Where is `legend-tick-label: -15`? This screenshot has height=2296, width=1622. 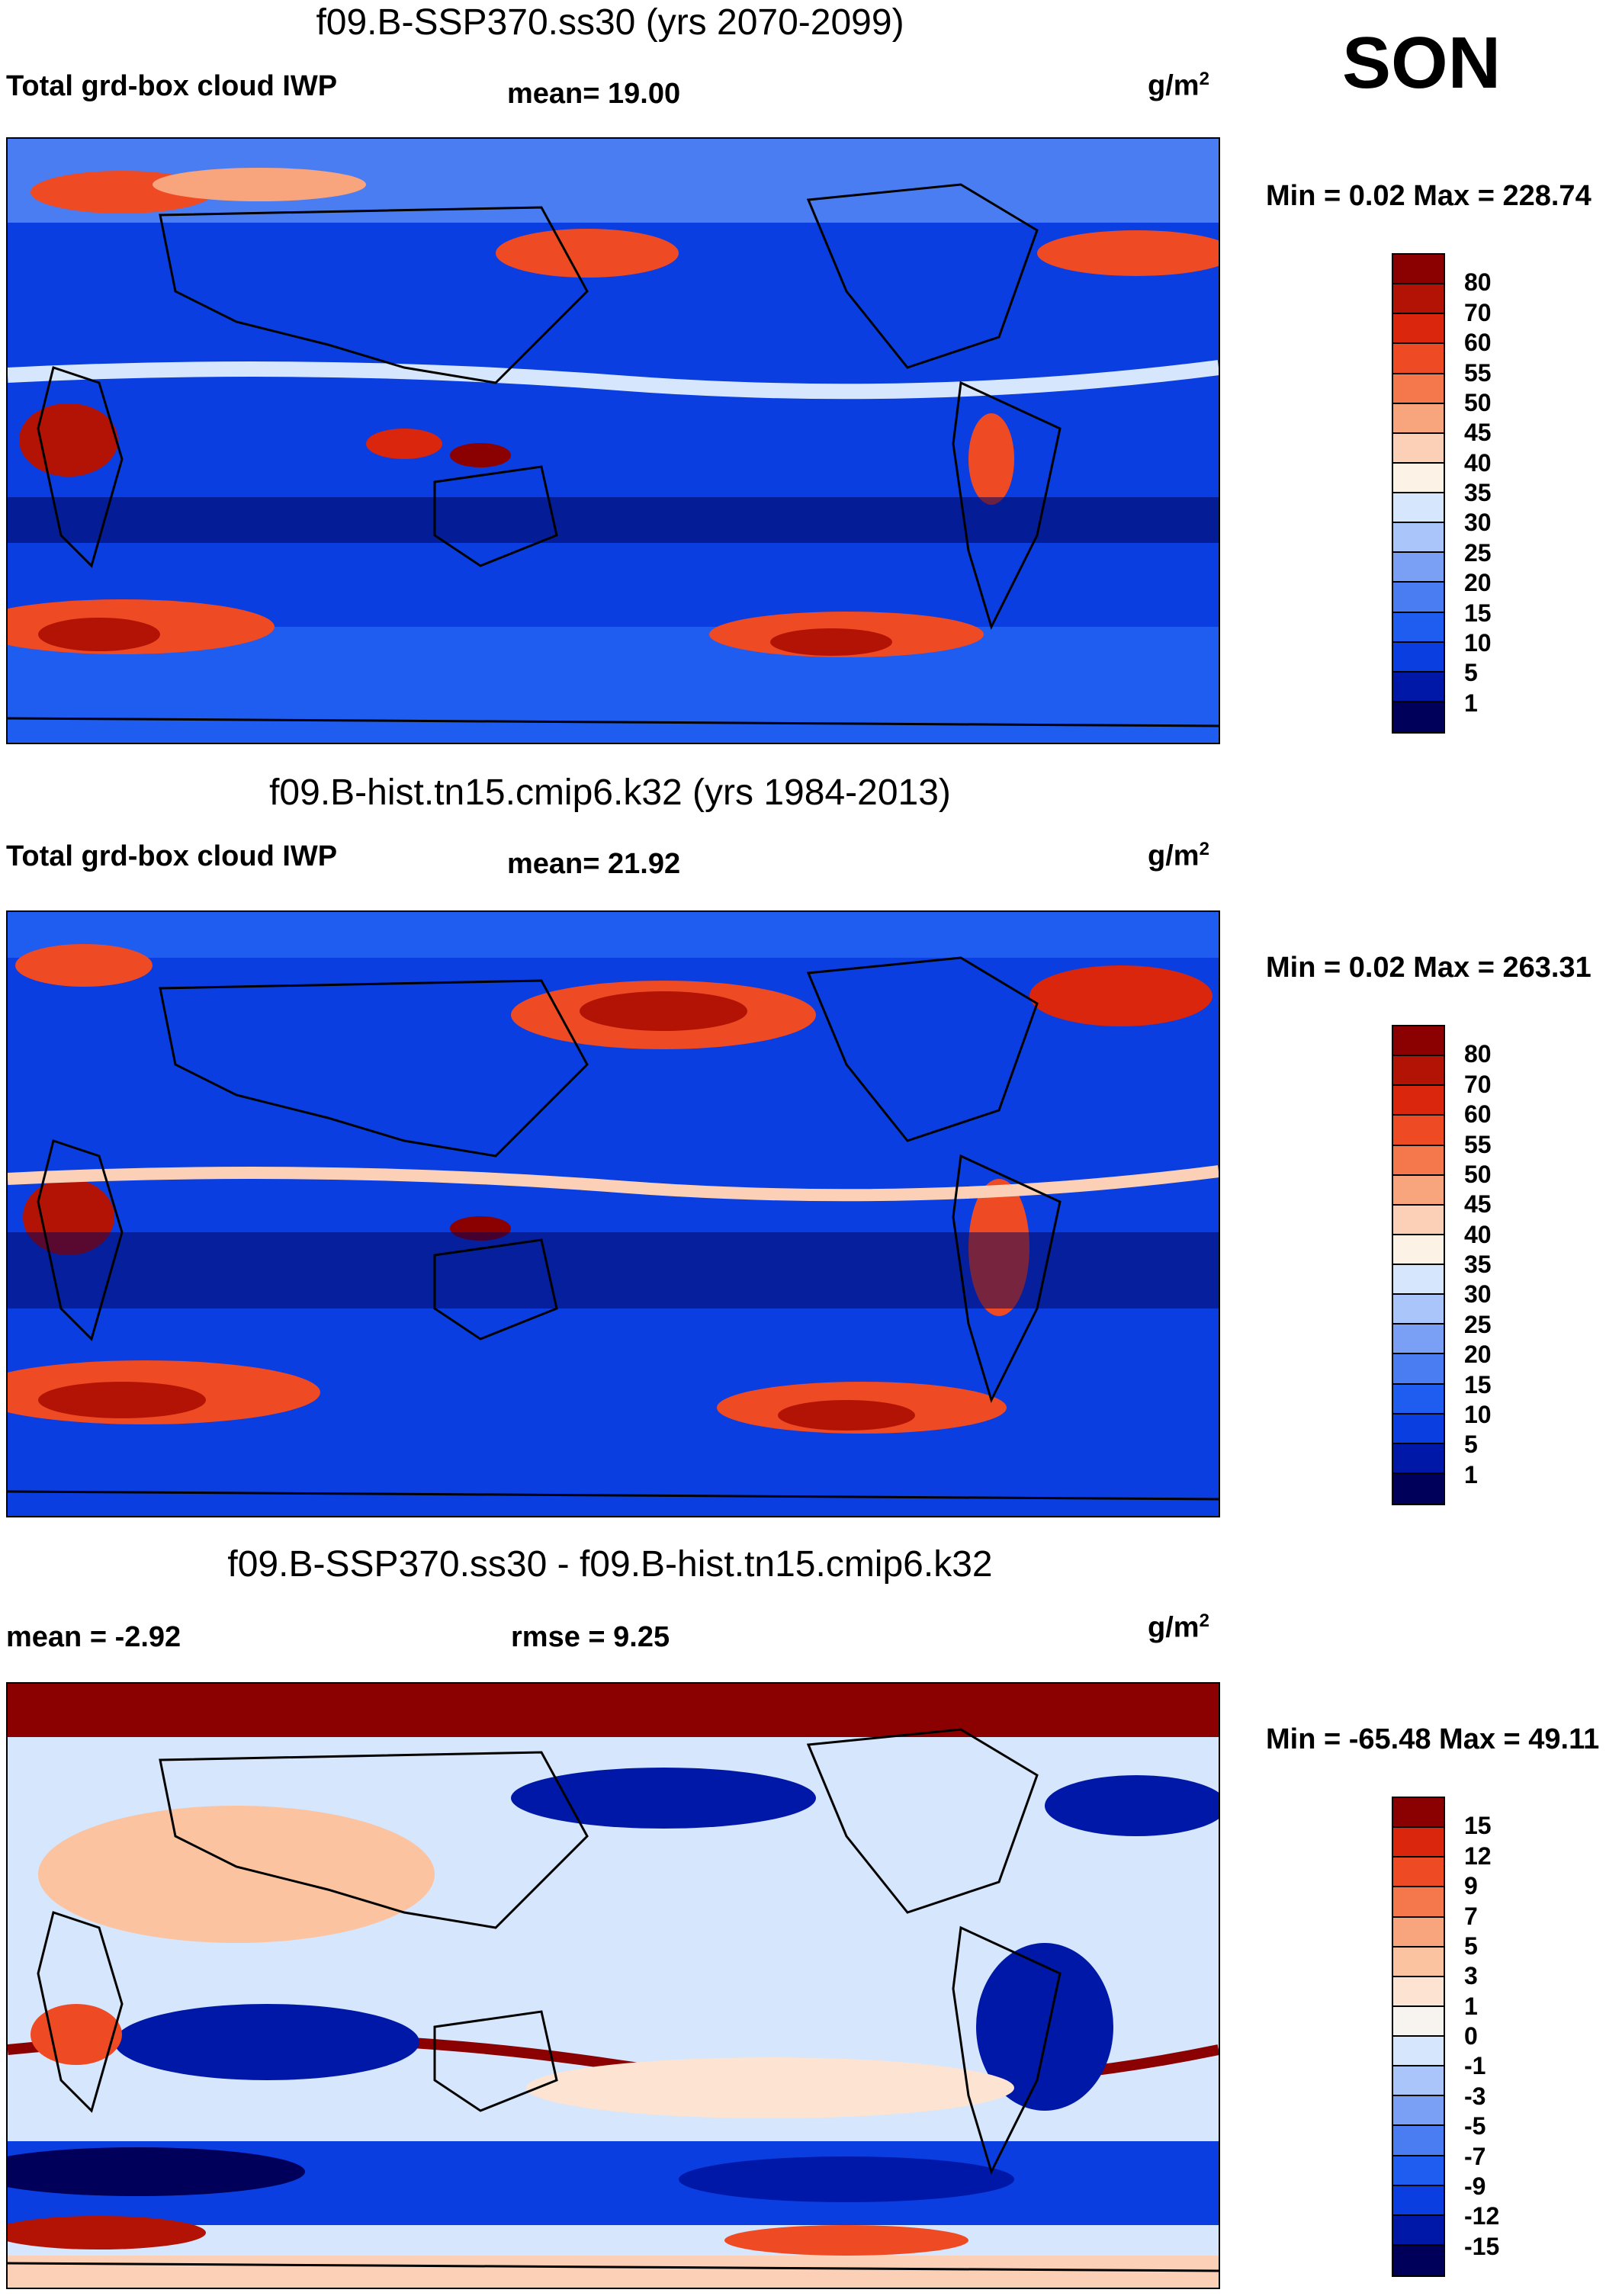
legend-tick-label: -15 is located at coordinates (1482, 2246).